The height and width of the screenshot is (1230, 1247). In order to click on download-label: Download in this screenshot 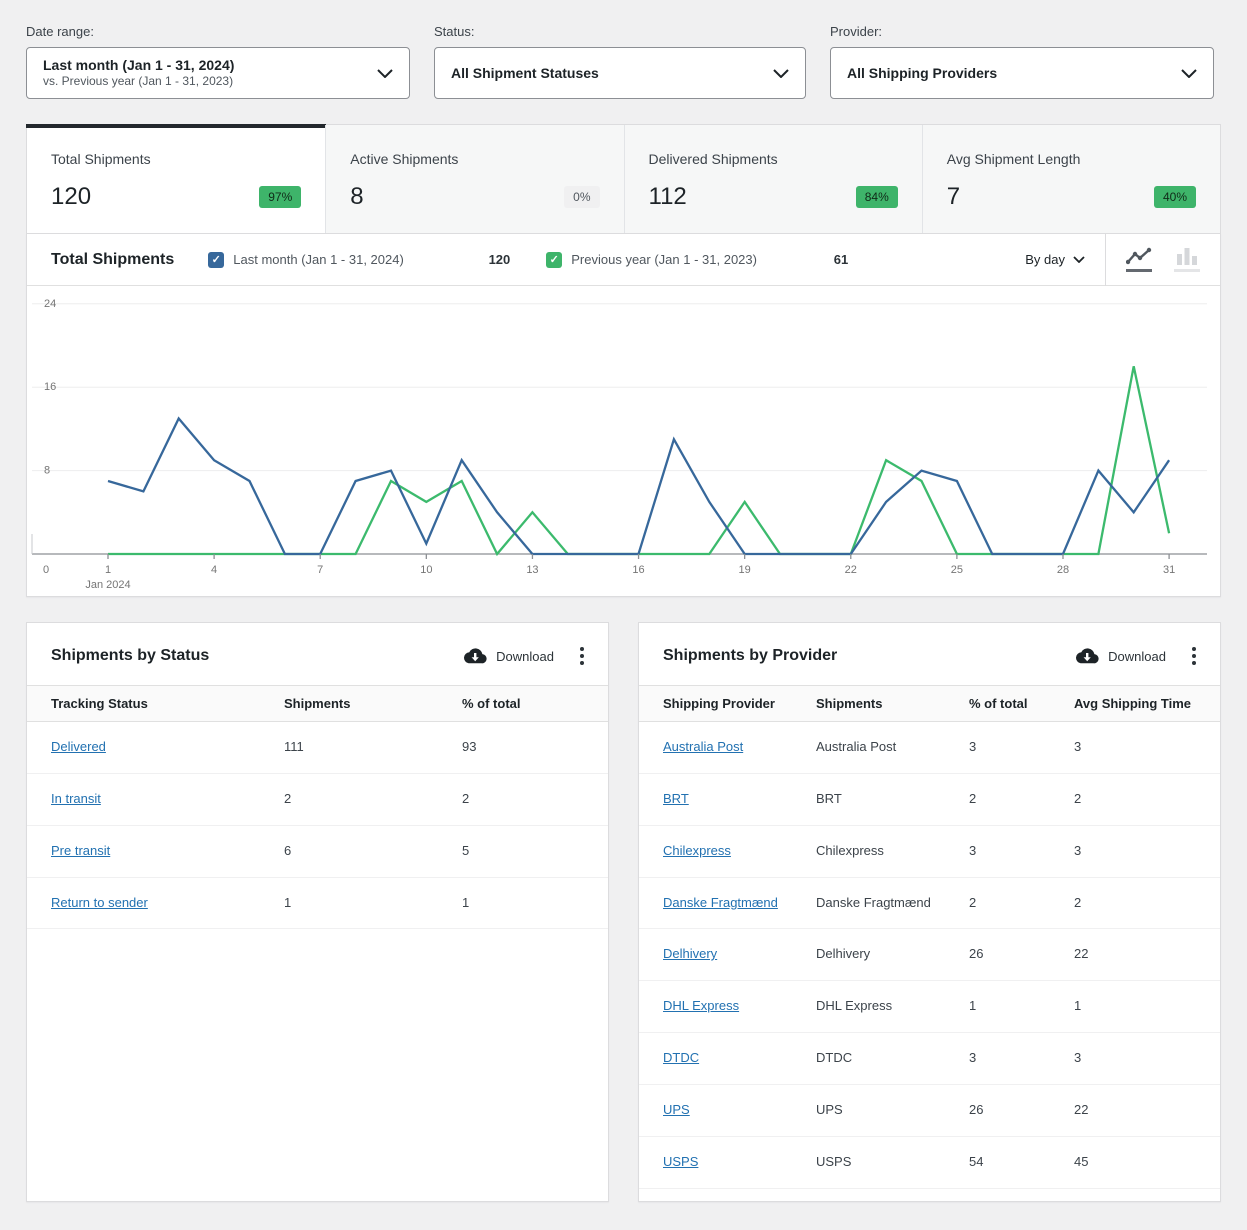, I will do `click(1137, 656)`.